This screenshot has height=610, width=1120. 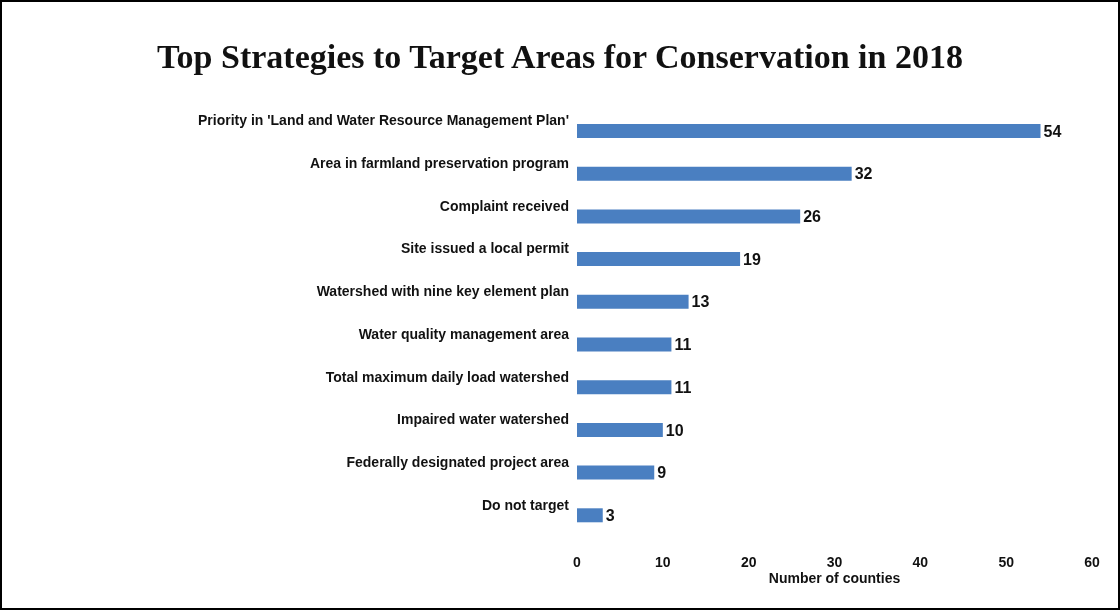 I want to click on y-tick-label: Site issued a local permit, so click(x=485, y=248).